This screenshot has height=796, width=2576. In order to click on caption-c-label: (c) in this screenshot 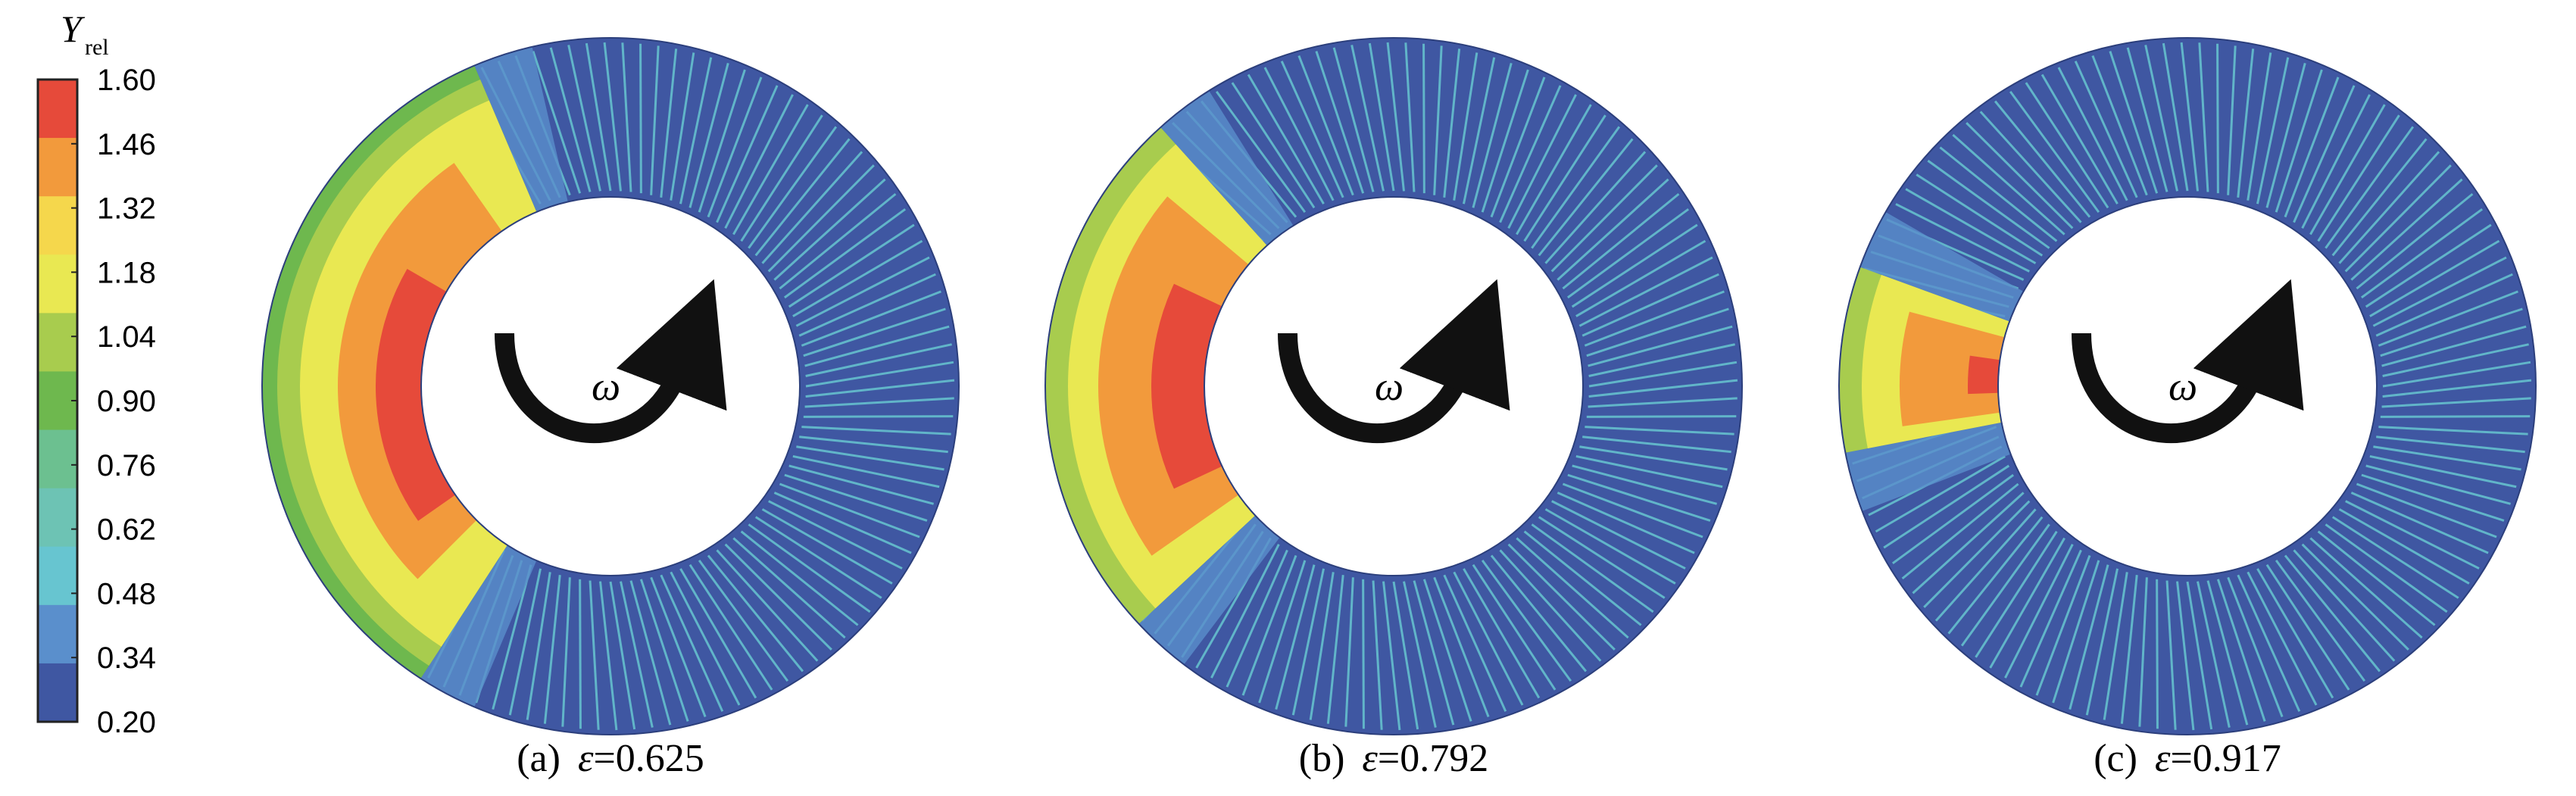, I will do `click(2115, 758)`.